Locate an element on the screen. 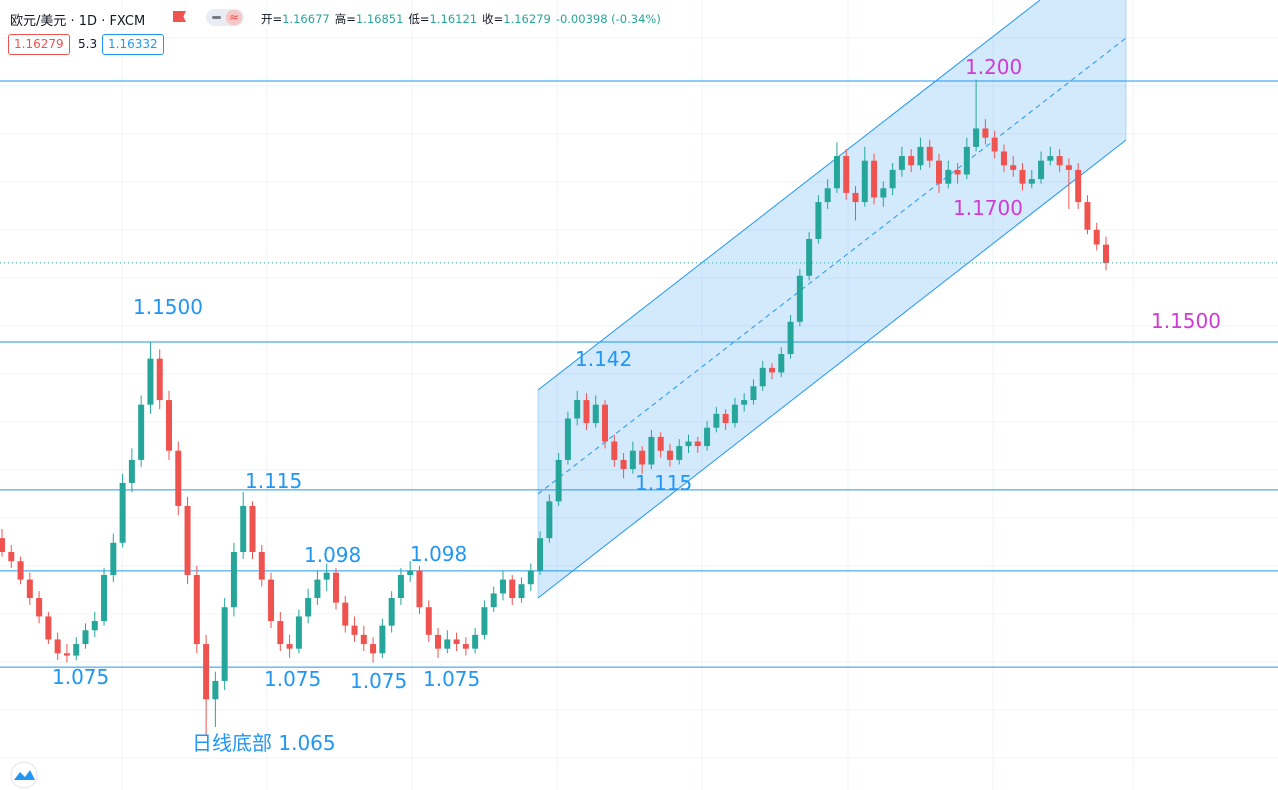  annotation: 1.115 is located at coordinates (273, 481).